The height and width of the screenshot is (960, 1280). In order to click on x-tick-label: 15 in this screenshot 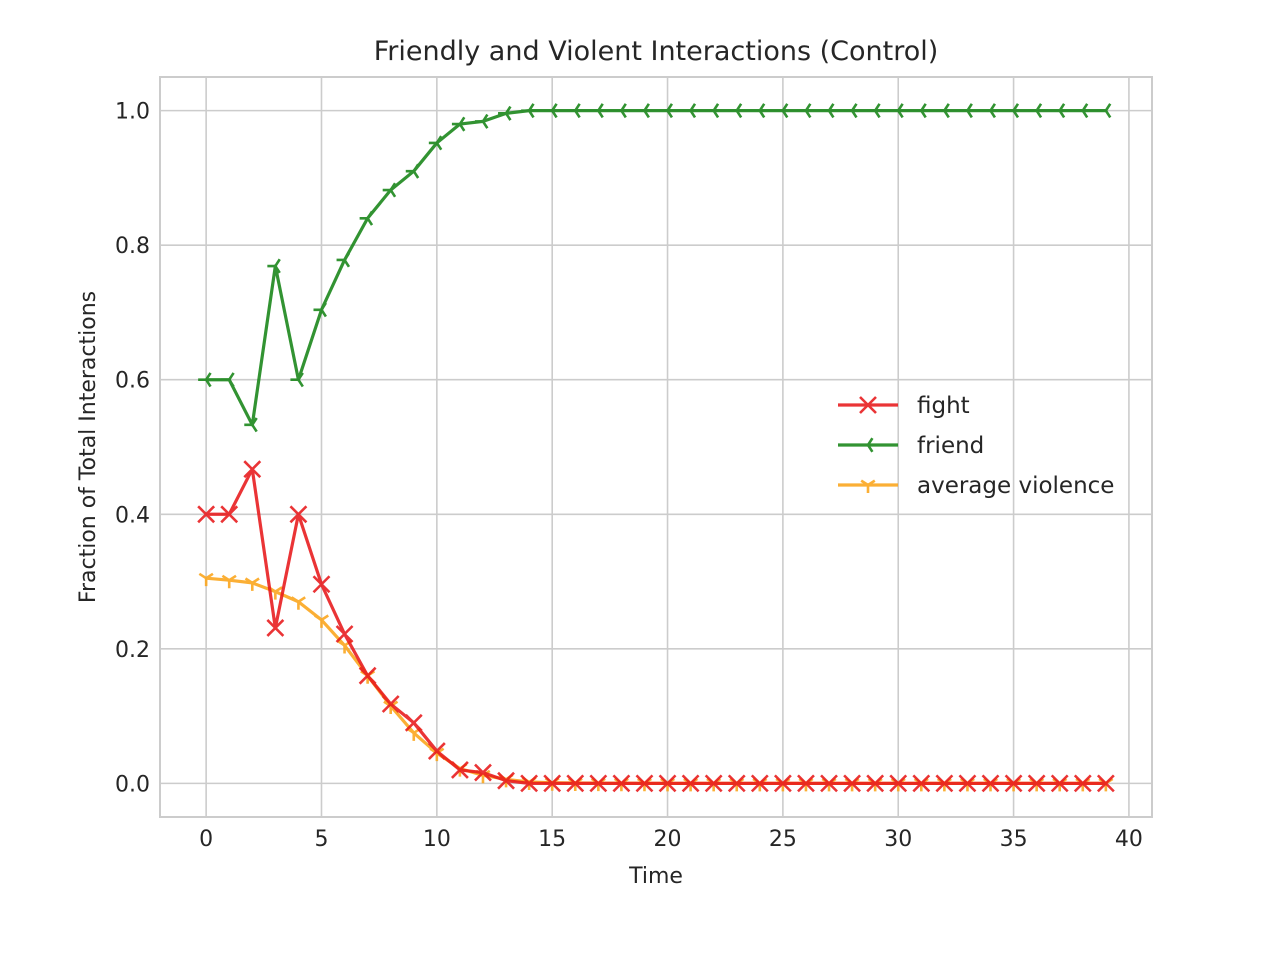, I will do `click(552, 839)`.